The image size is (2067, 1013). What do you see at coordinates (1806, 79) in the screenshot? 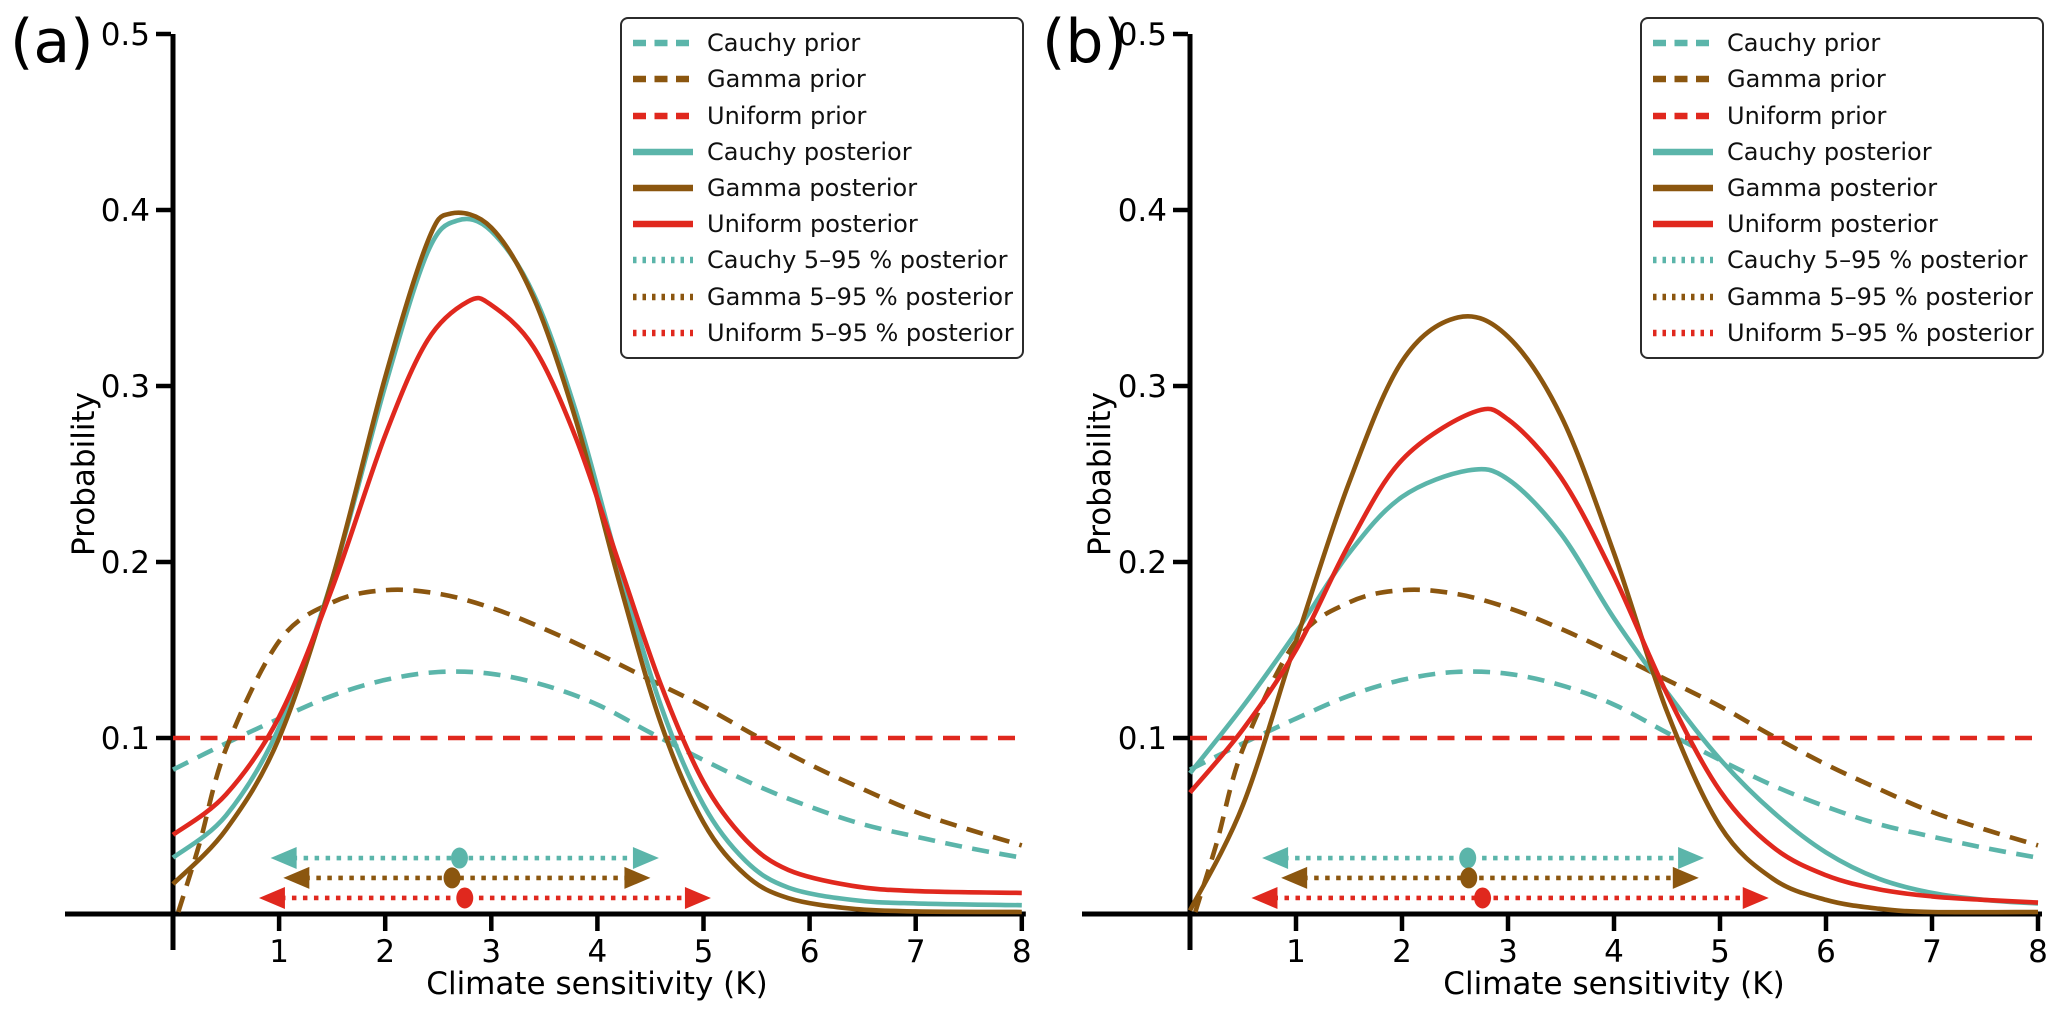
I see `legend-item-label: Gamma prior` at bounding box center [1806, 79].